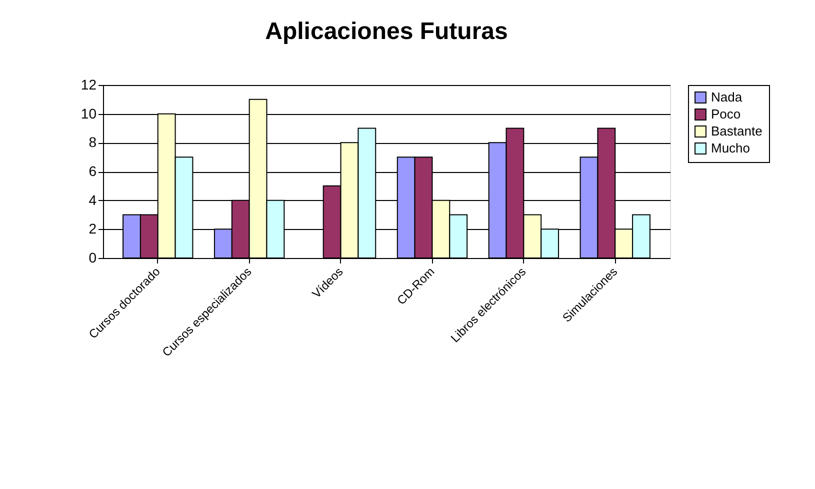 Image resolution: width=815 pixels, height=489 pixels. Describe the element at coordinates (88, 113) in the screenshot. I see `y-tick-label: 10` at that location.